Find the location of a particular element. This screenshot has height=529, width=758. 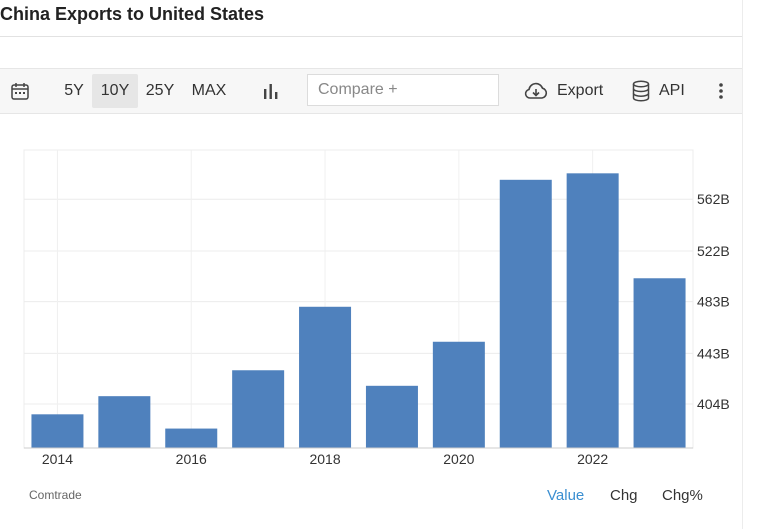

y-tick-label: 522B is located at coordinates (713, 251).